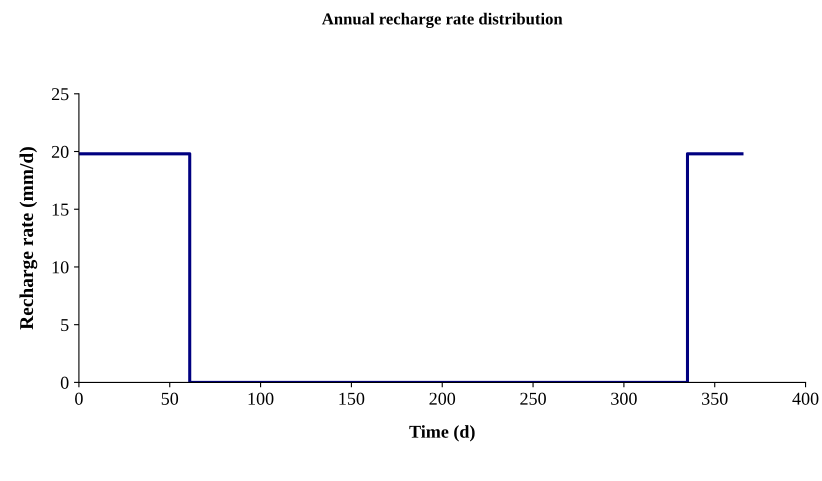 The height and width of the screenshot is (481, 822). Describe the element at coordinates (533, 398) in the screenshot. I see `x-tick-label: 250` at that location.